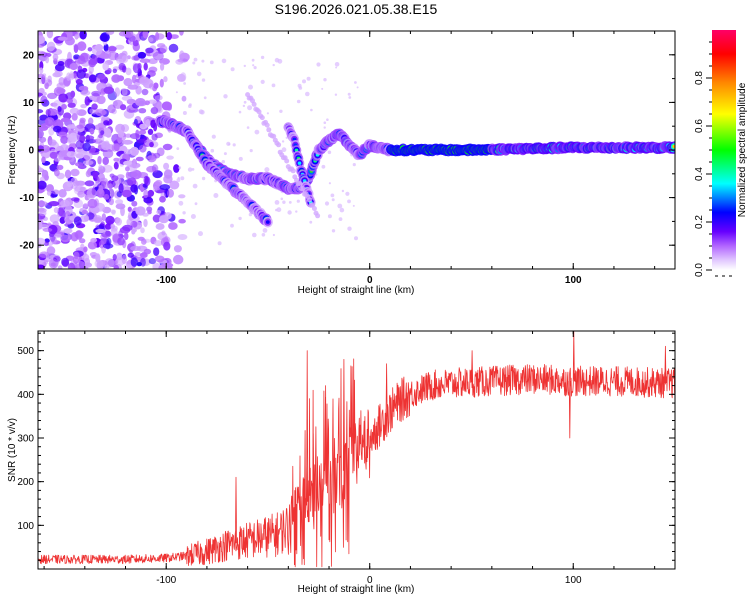  Describe the element at coordinates (12, 150) in the screenshot. I see `spectrogram-y-label: Frequency (Hz)` at that location.